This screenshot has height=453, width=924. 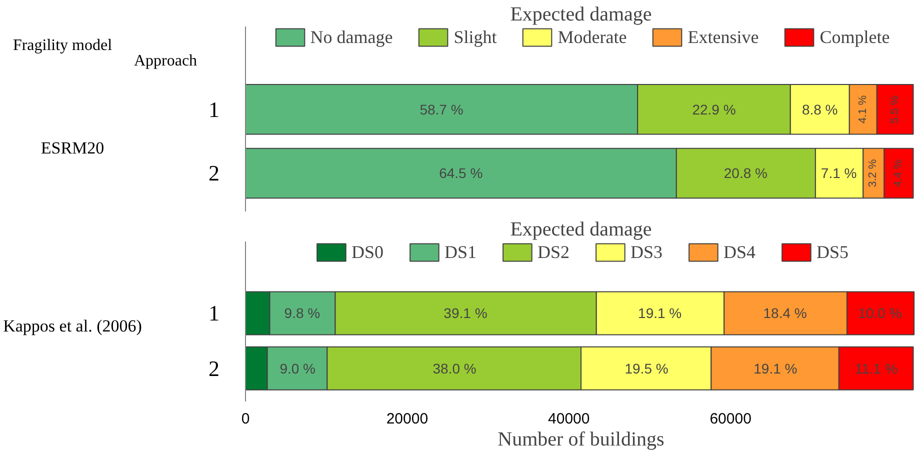 What do you see at coordinates (740, 252) in the screenshot?
I see `legend-label: DS4` at bounding box center [740, 252].